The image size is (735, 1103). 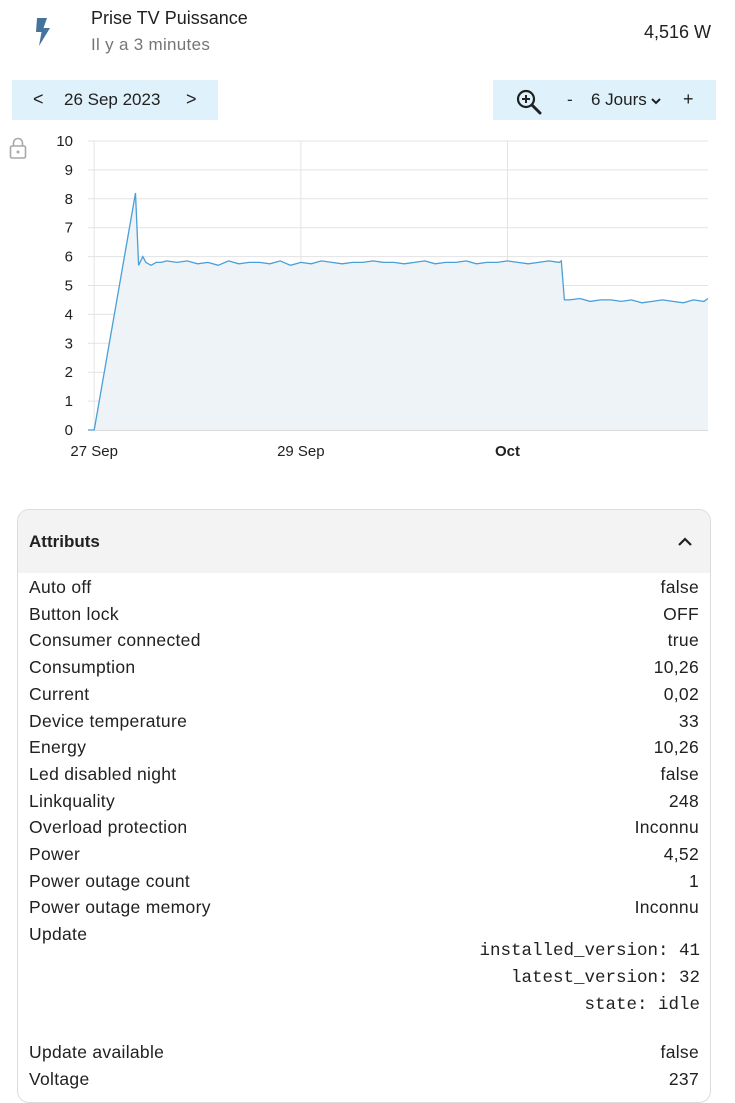 I want to click on attribute-row: Power outage memory Inconnu, so click(x=364, y=909).